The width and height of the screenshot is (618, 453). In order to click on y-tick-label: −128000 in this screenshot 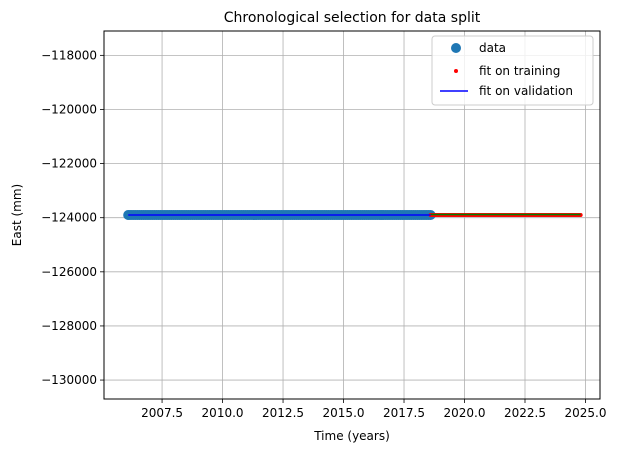, I will do `click(69, 326)`.